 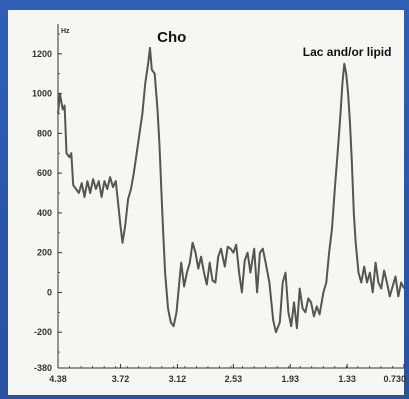 I want to click on y-axis-ticks: 1200 1000 800 600 400 200 0 -200 -380, so click(x=47, y=203).